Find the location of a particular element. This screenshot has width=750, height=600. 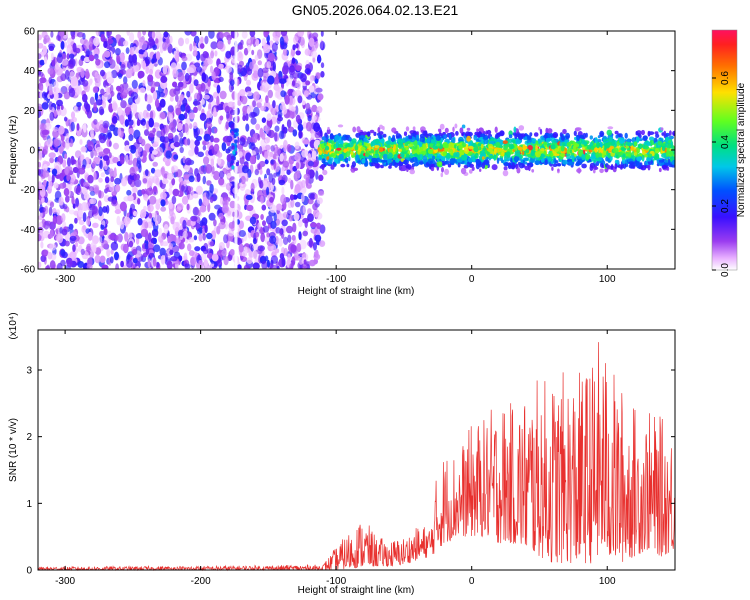

y-tick-label: 1 is located at coordinates (29, 504).